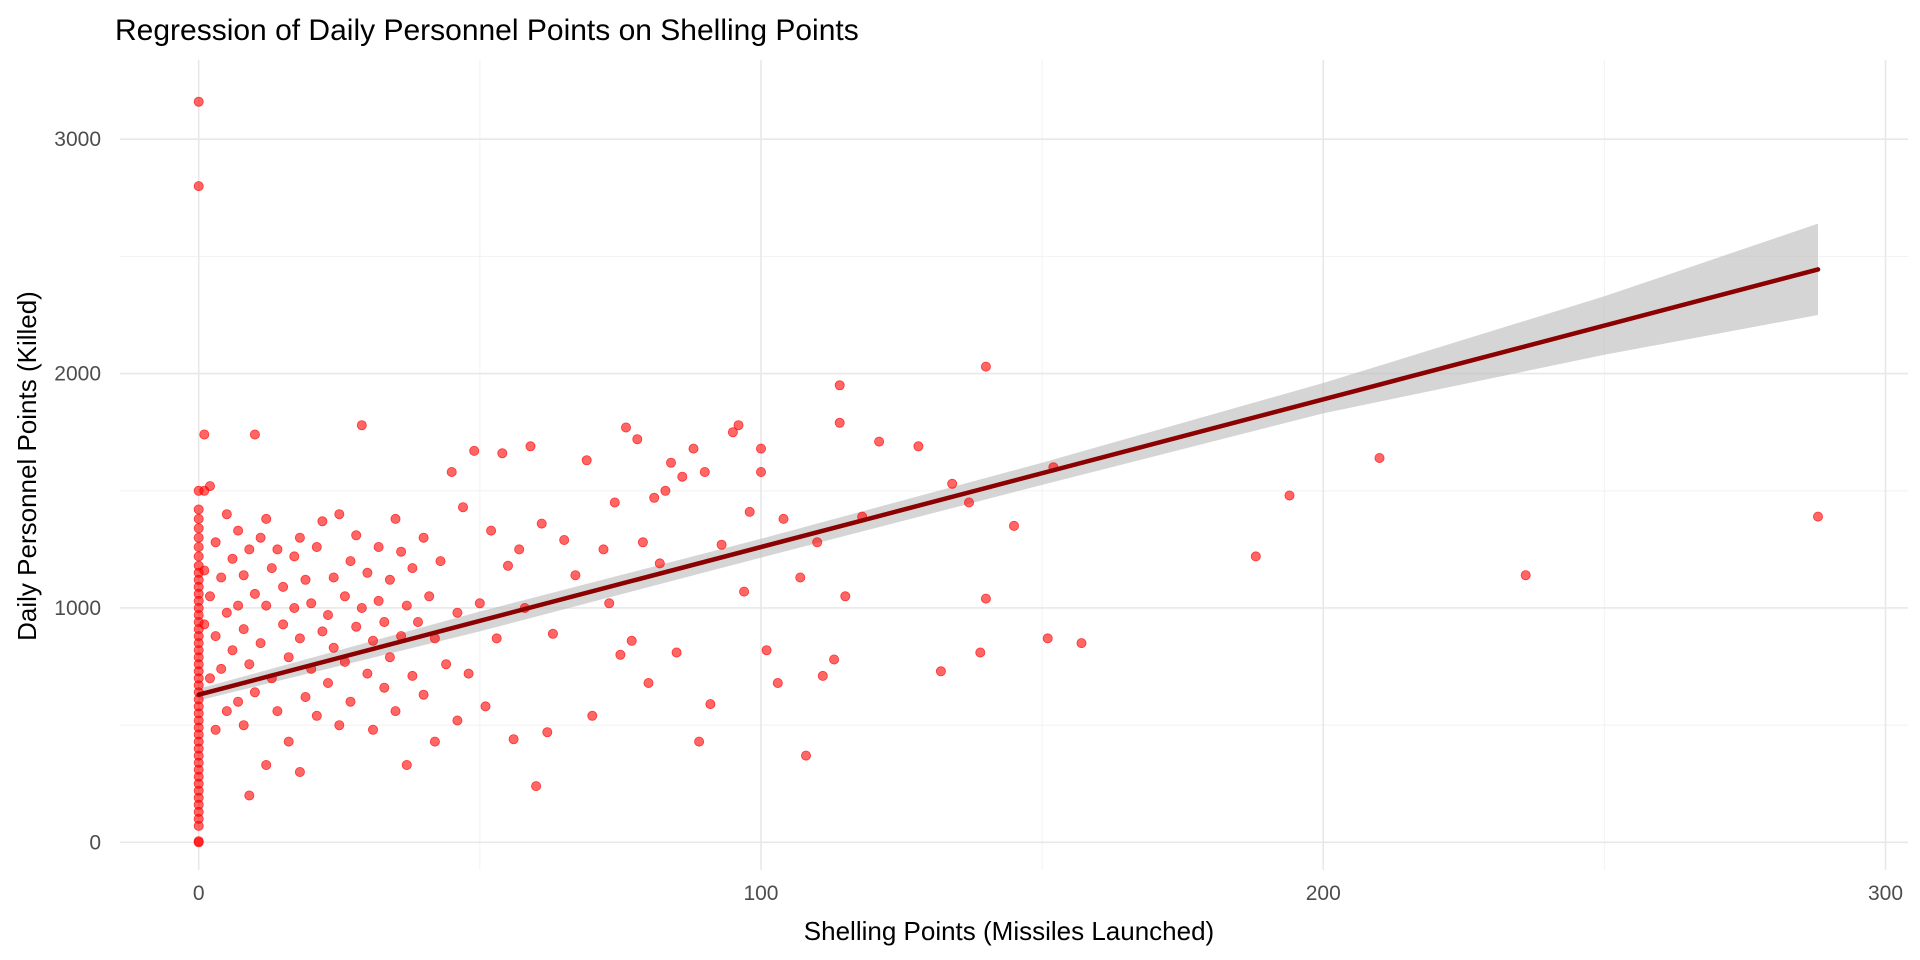 This screenshot has width=1920, height=960. I want to click on x-tick-label: 0, so click(199, 893).